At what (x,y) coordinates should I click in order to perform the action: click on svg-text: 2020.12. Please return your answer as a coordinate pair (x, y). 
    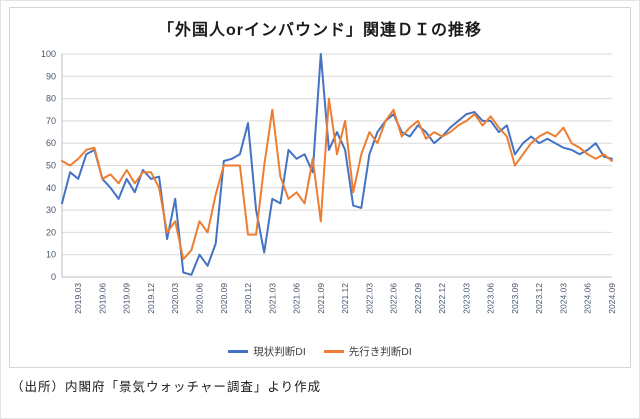
    Looking at the image, I should click on (248, 298).